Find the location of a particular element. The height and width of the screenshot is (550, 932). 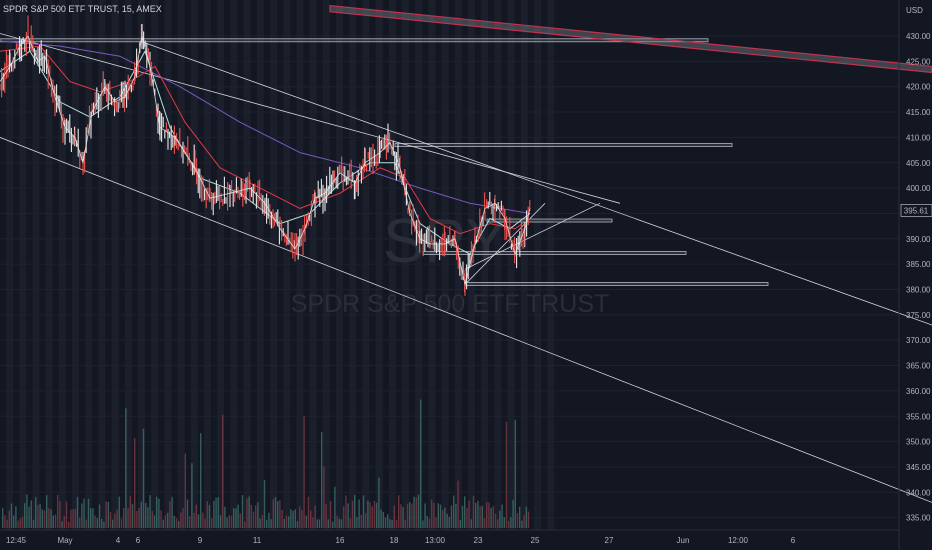

x-tick-label: 16 is located at coordinates (340, 540).